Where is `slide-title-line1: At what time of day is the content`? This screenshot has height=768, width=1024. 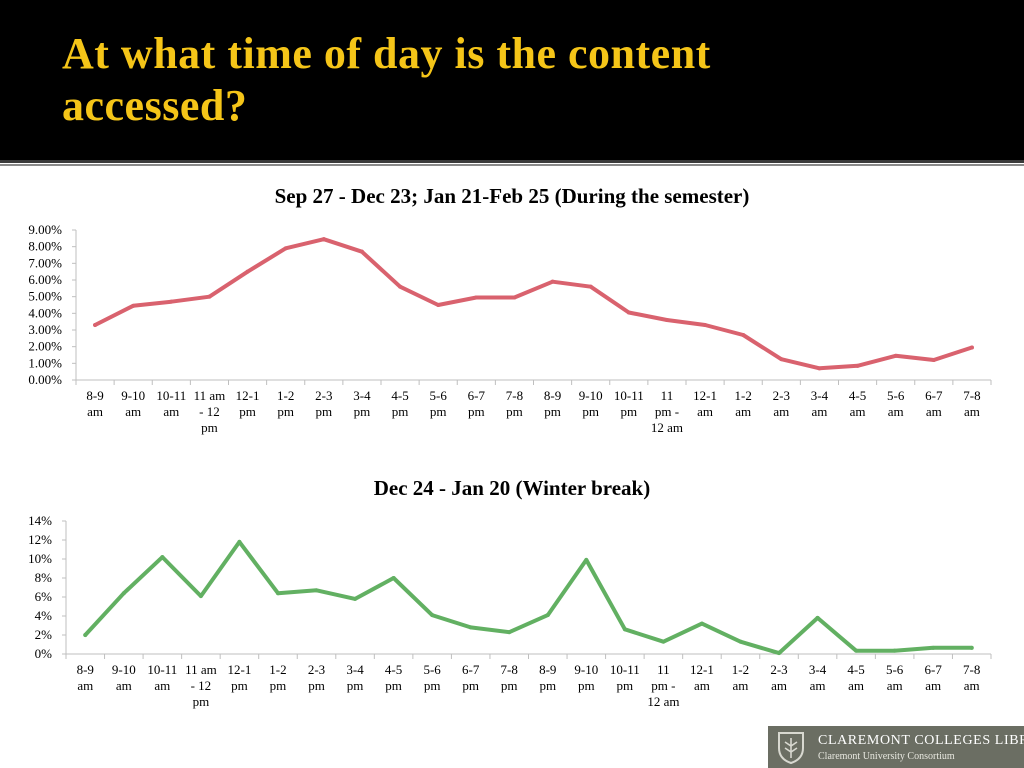
slide-title-line1: At what time of day is the content is located at coordinates (386, 53).